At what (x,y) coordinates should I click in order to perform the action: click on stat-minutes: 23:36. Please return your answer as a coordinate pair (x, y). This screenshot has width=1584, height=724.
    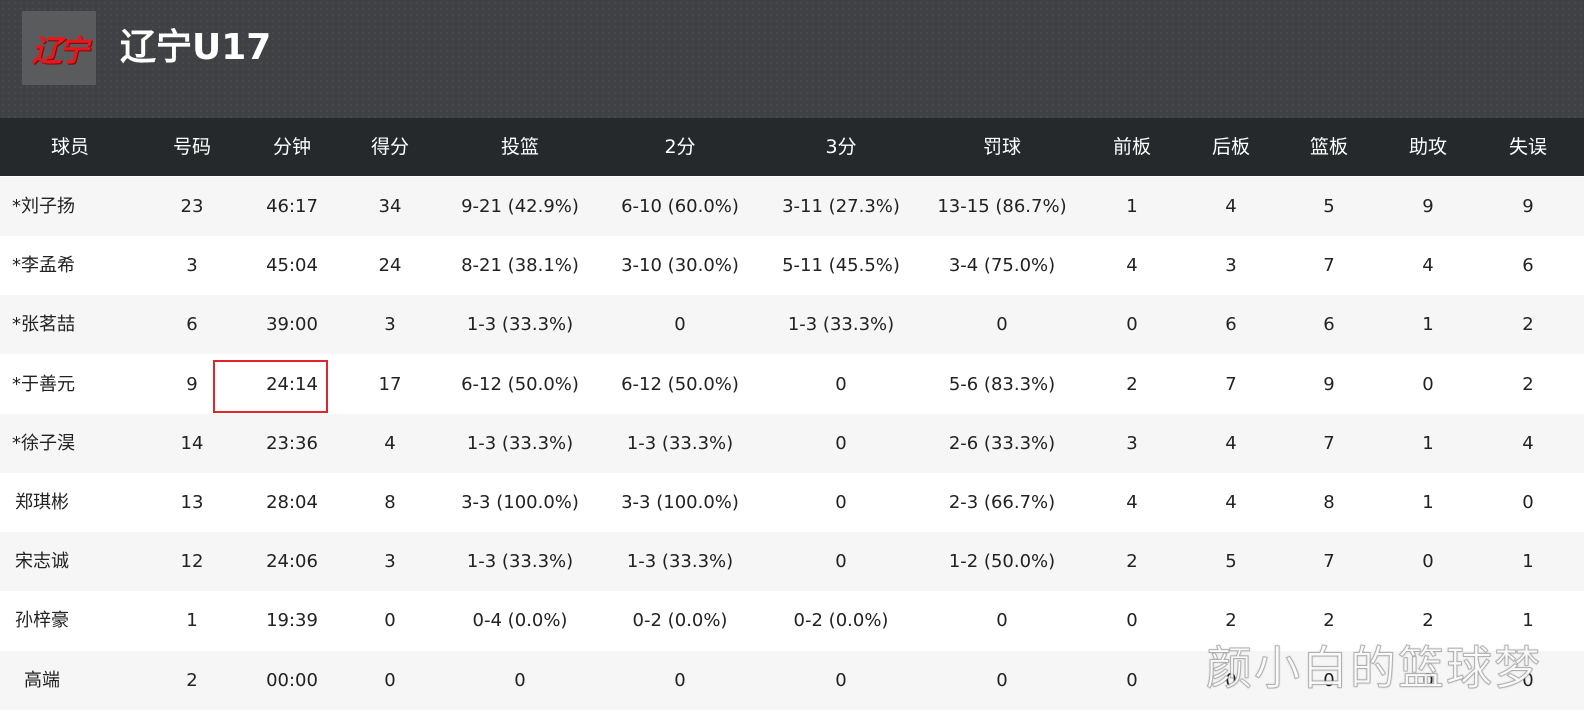
    Looking at the image, I should click on (292, 443).